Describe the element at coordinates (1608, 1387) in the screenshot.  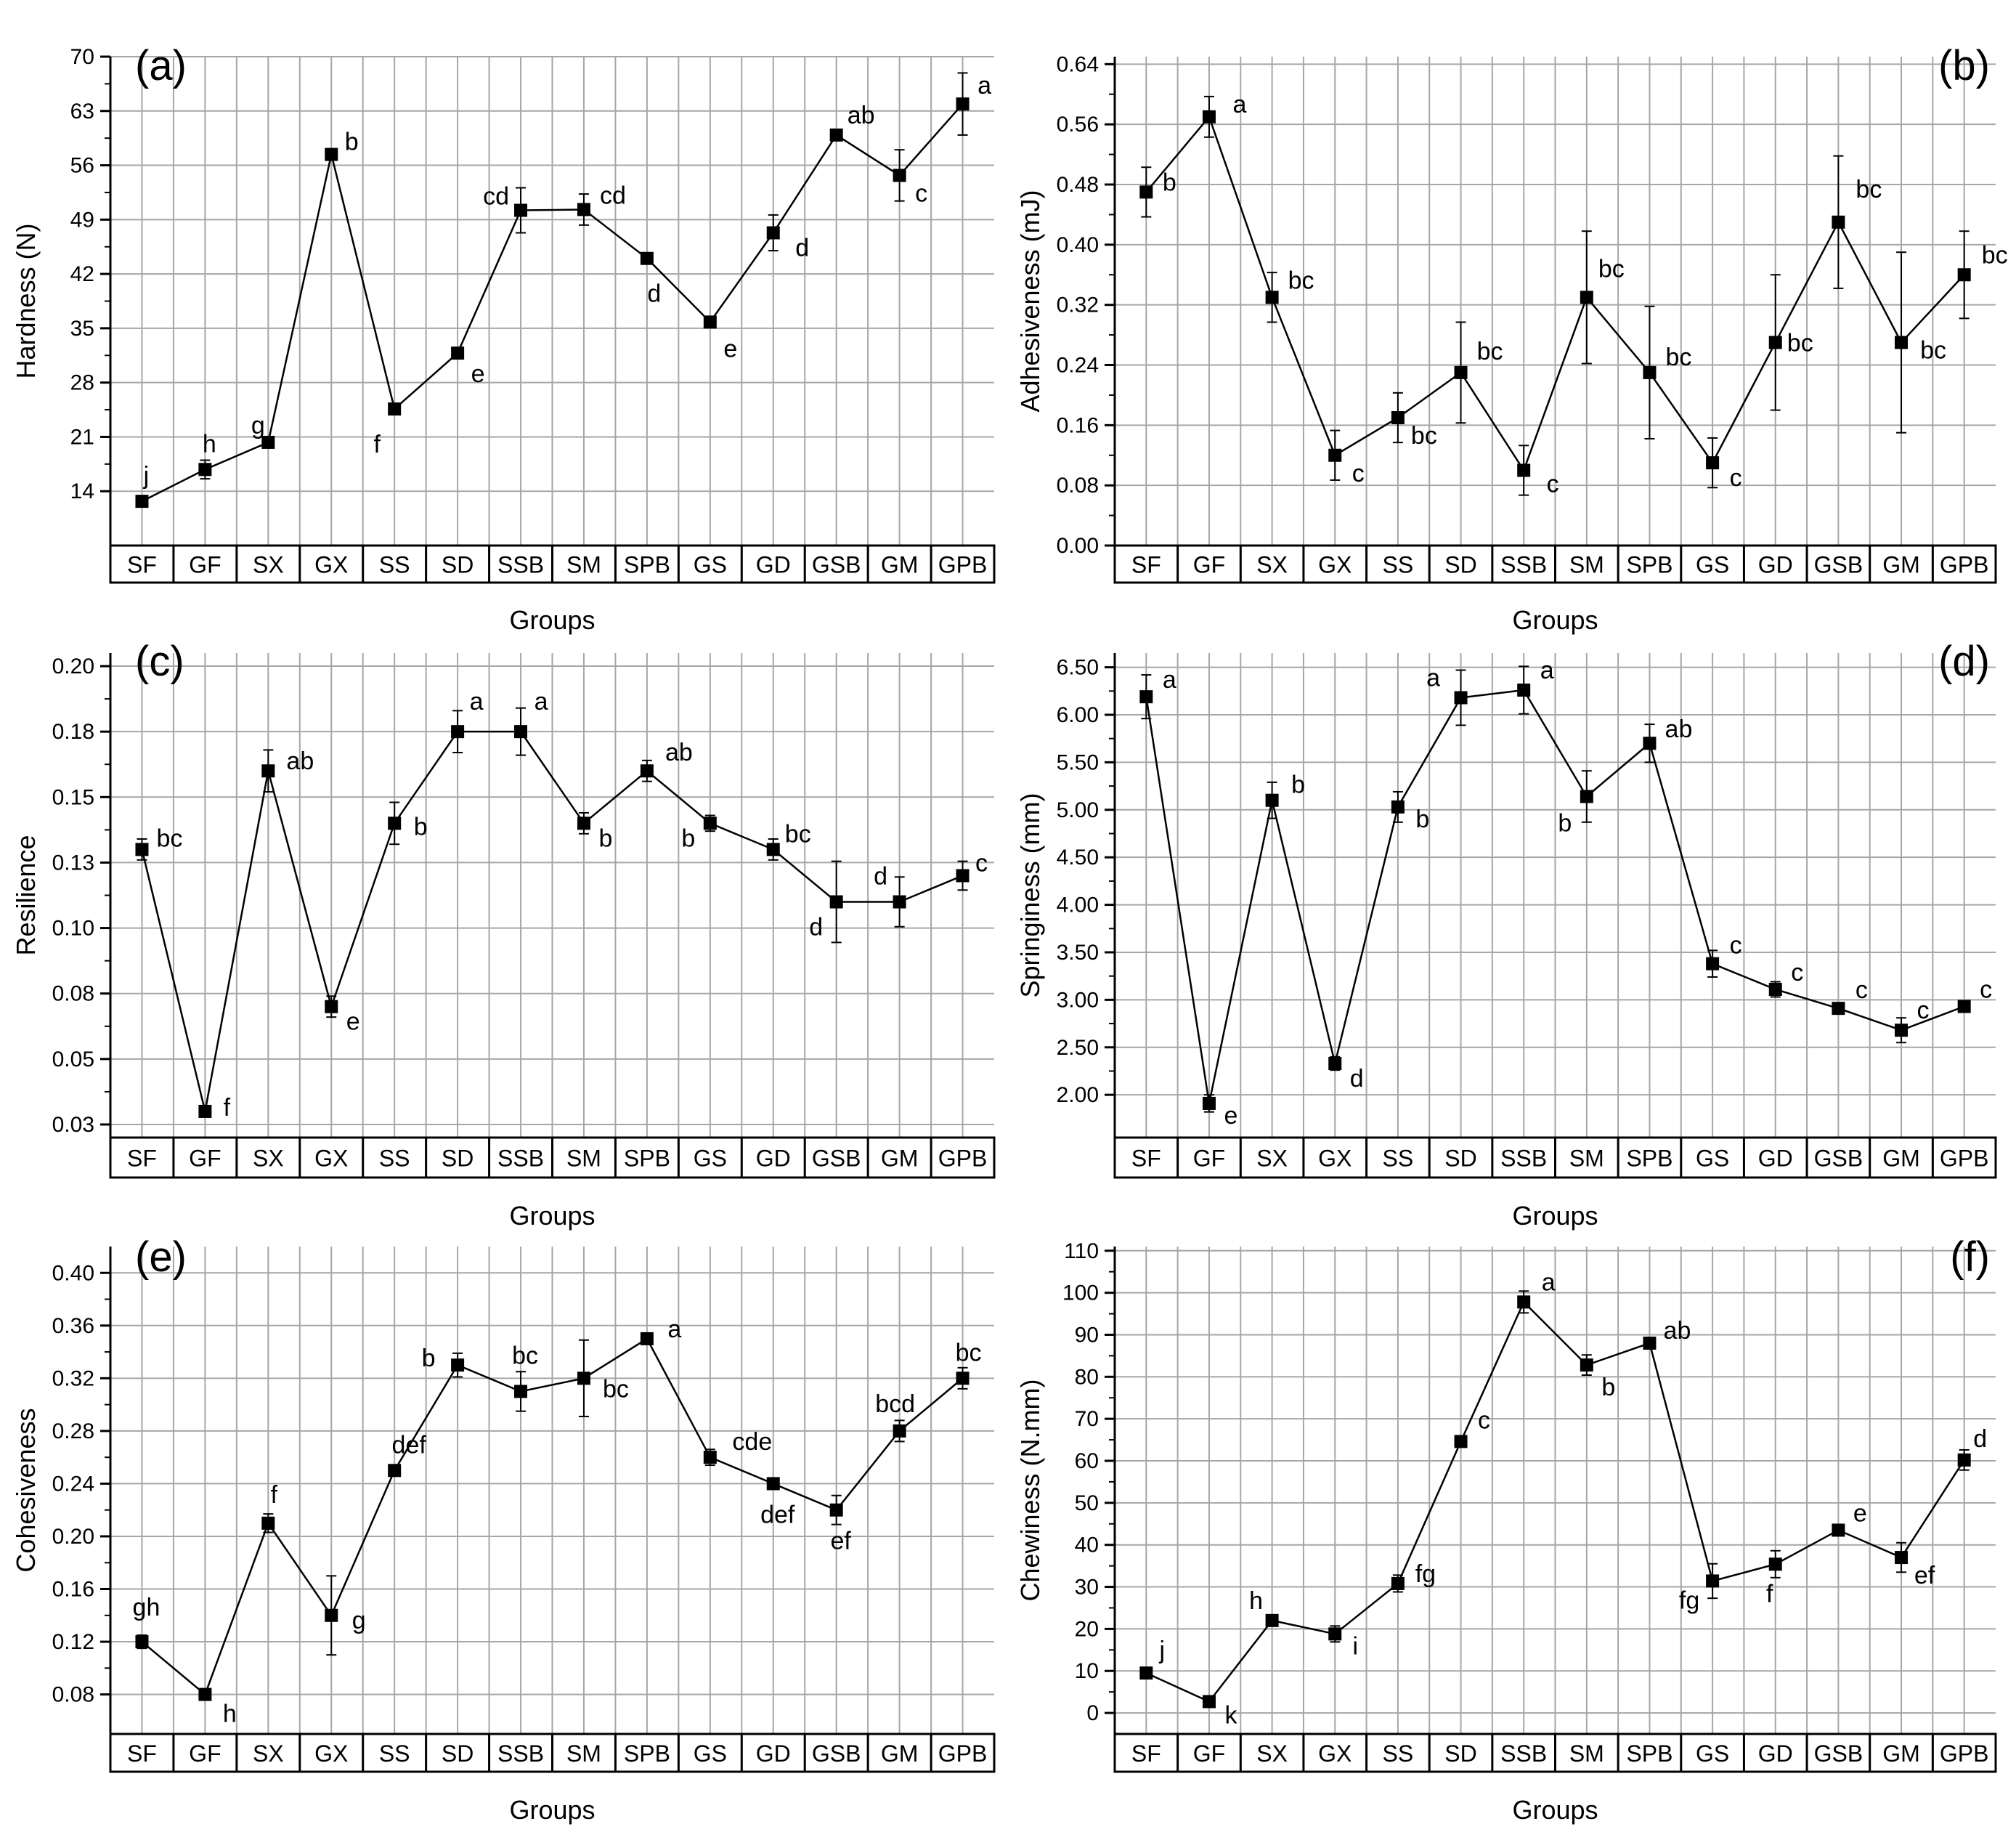
I see `panel-f-significance-label: b` at that location.